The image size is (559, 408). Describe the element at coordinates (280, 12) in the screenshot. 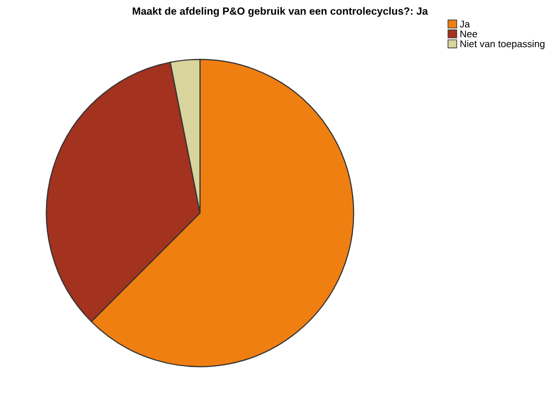

I see `chart-title: Maakt de afdeling P&O gebruik van een controlecyclus?: Ja` at that location.